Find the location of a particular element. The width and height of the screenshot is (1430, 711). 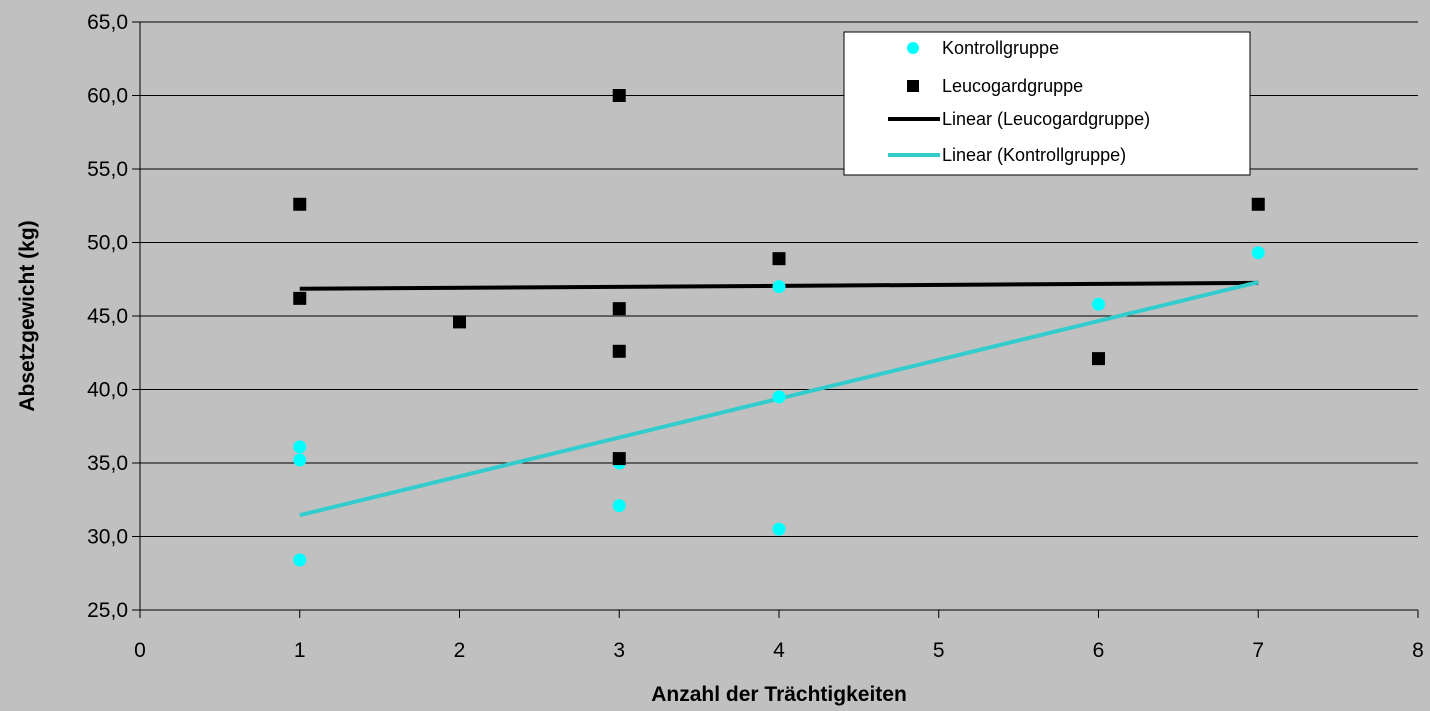

legend-label-linear-kontroll: Linear (Kontrollgruppe) is located at coordinates (1034, 155).